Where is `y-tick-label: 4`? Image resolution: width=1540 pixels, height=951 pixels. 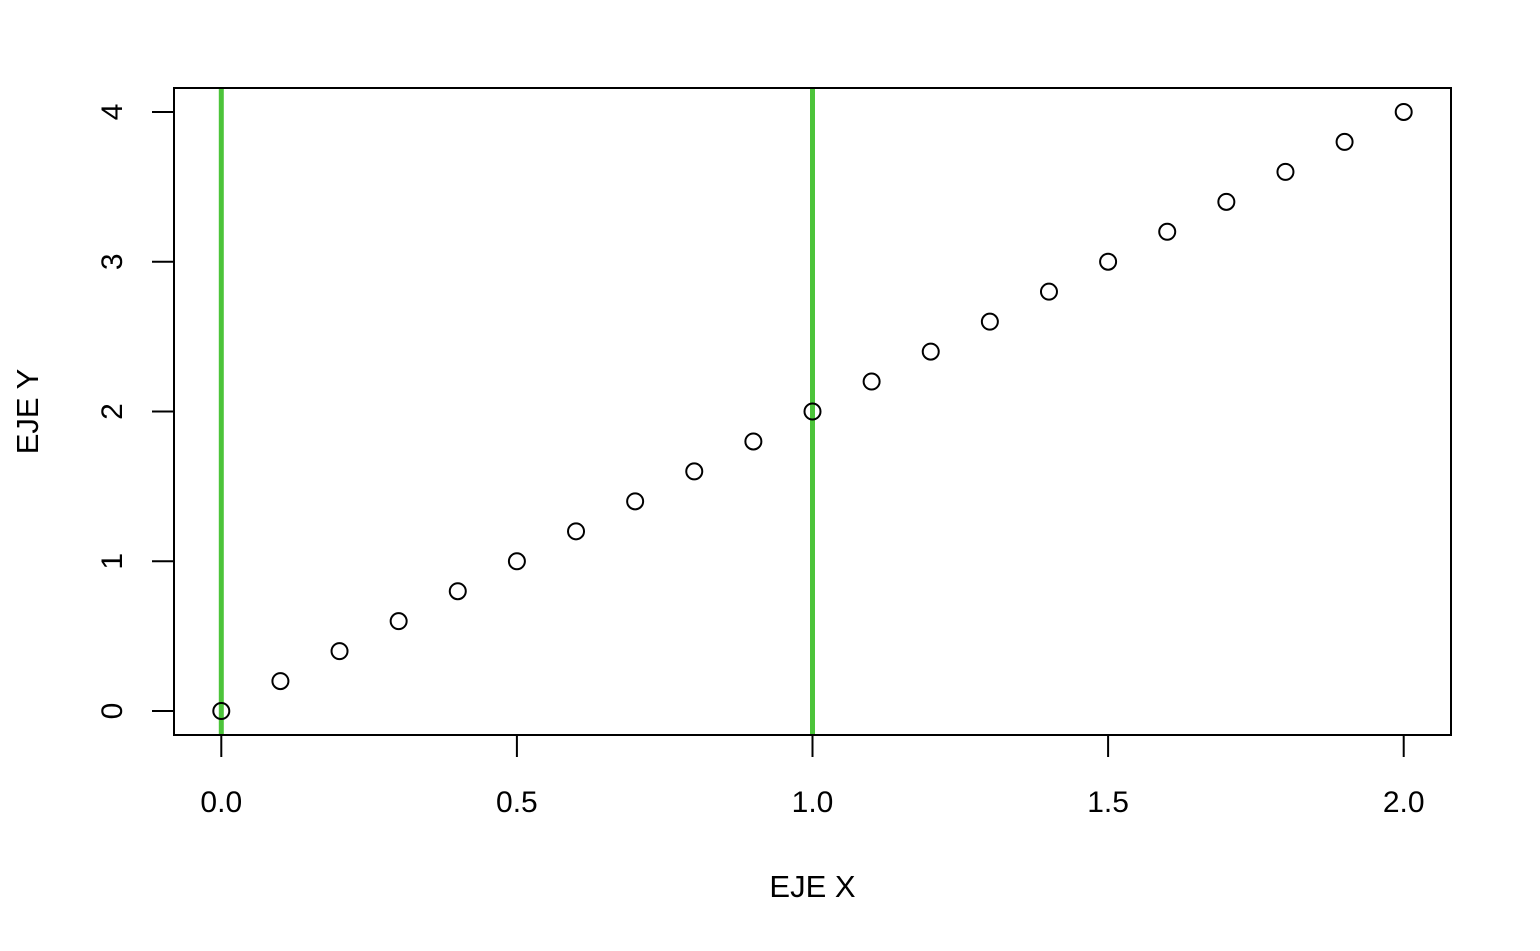 y-tick-label: 4 is located at coordinates (112, 112).